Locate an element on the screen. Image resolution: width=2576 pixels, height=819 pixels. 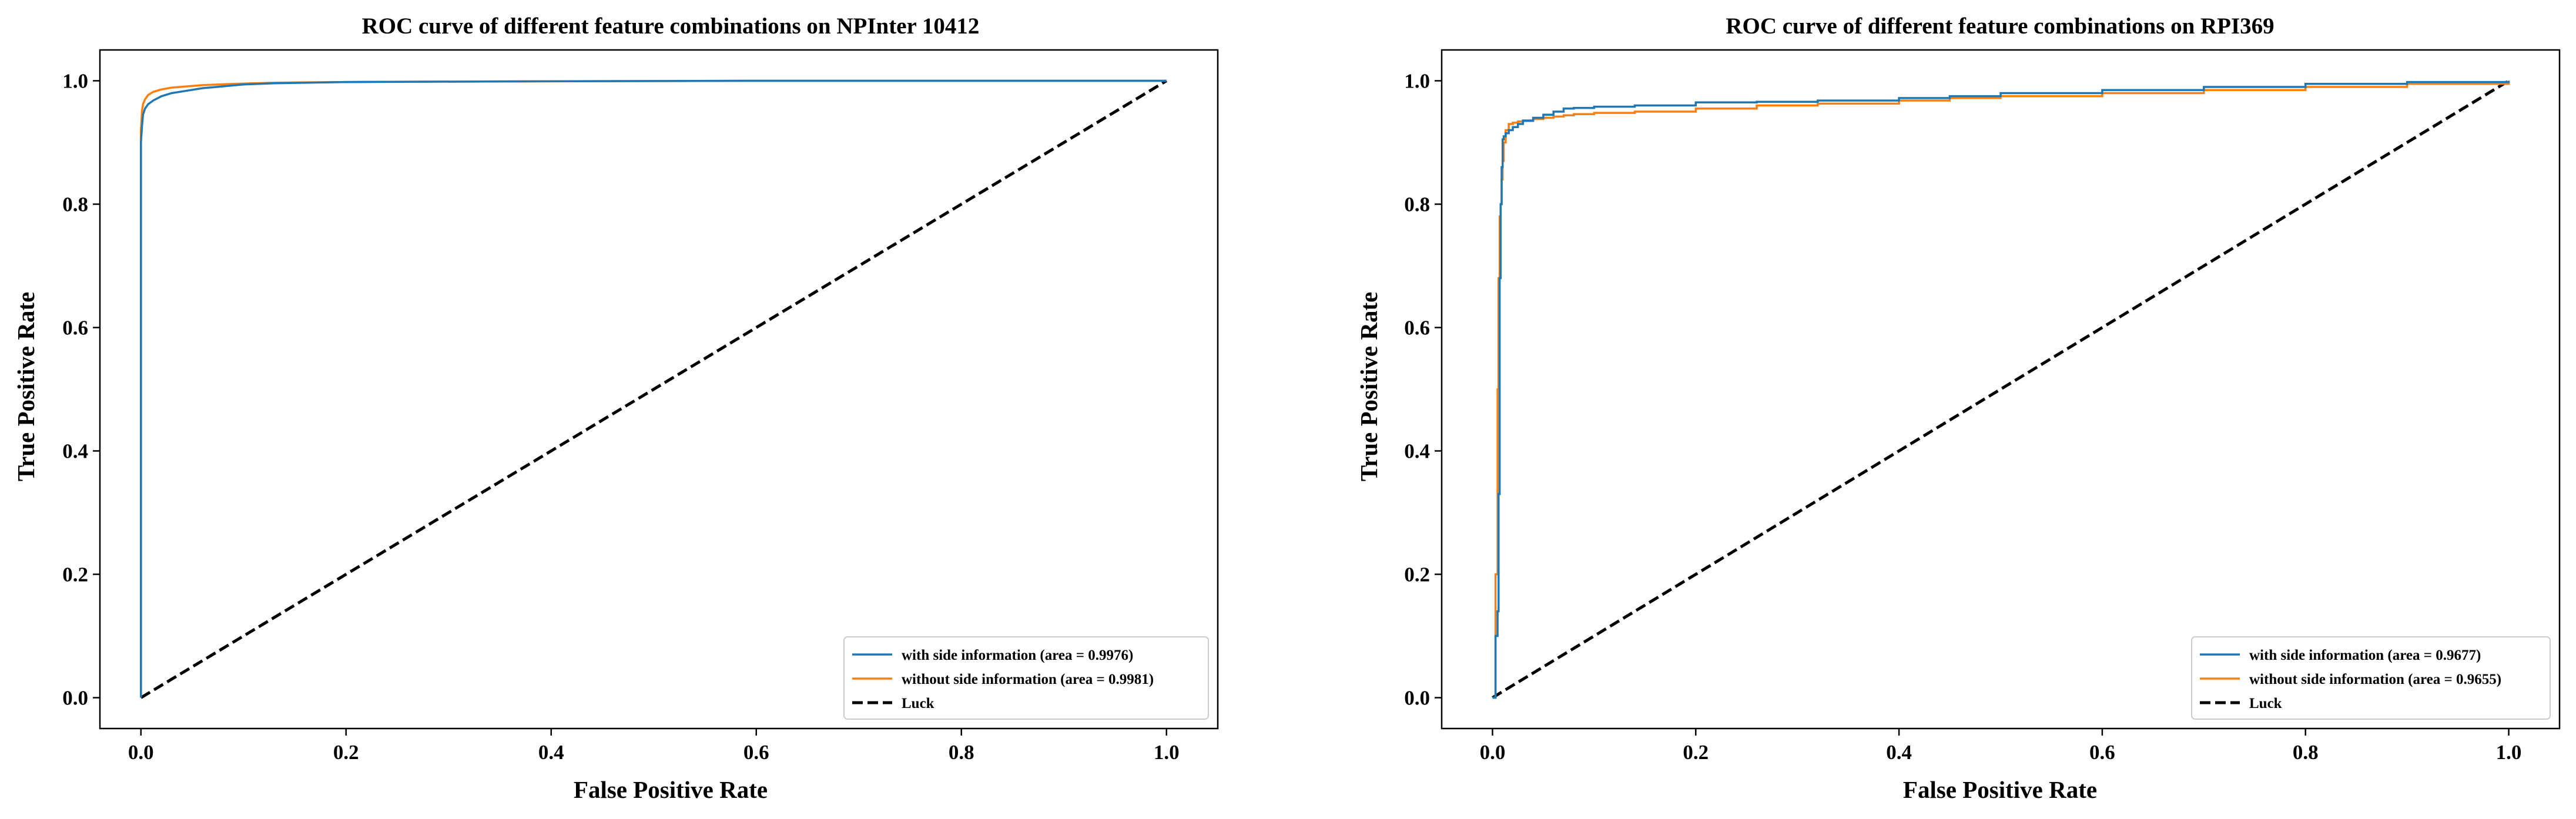
legend-entry: without side information (area = 0.9655) is located at coordinates (2375, 679).